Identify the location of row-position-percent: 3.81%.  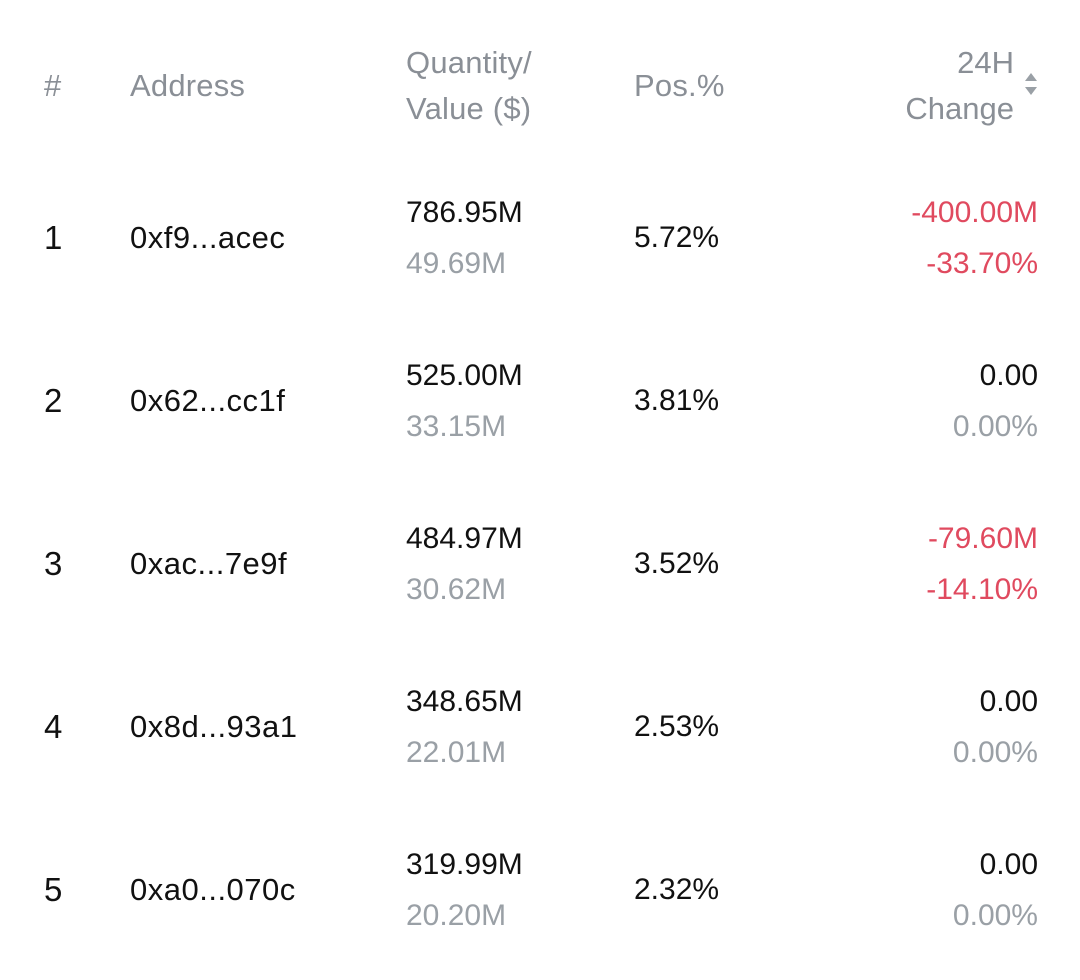
(677, 400).